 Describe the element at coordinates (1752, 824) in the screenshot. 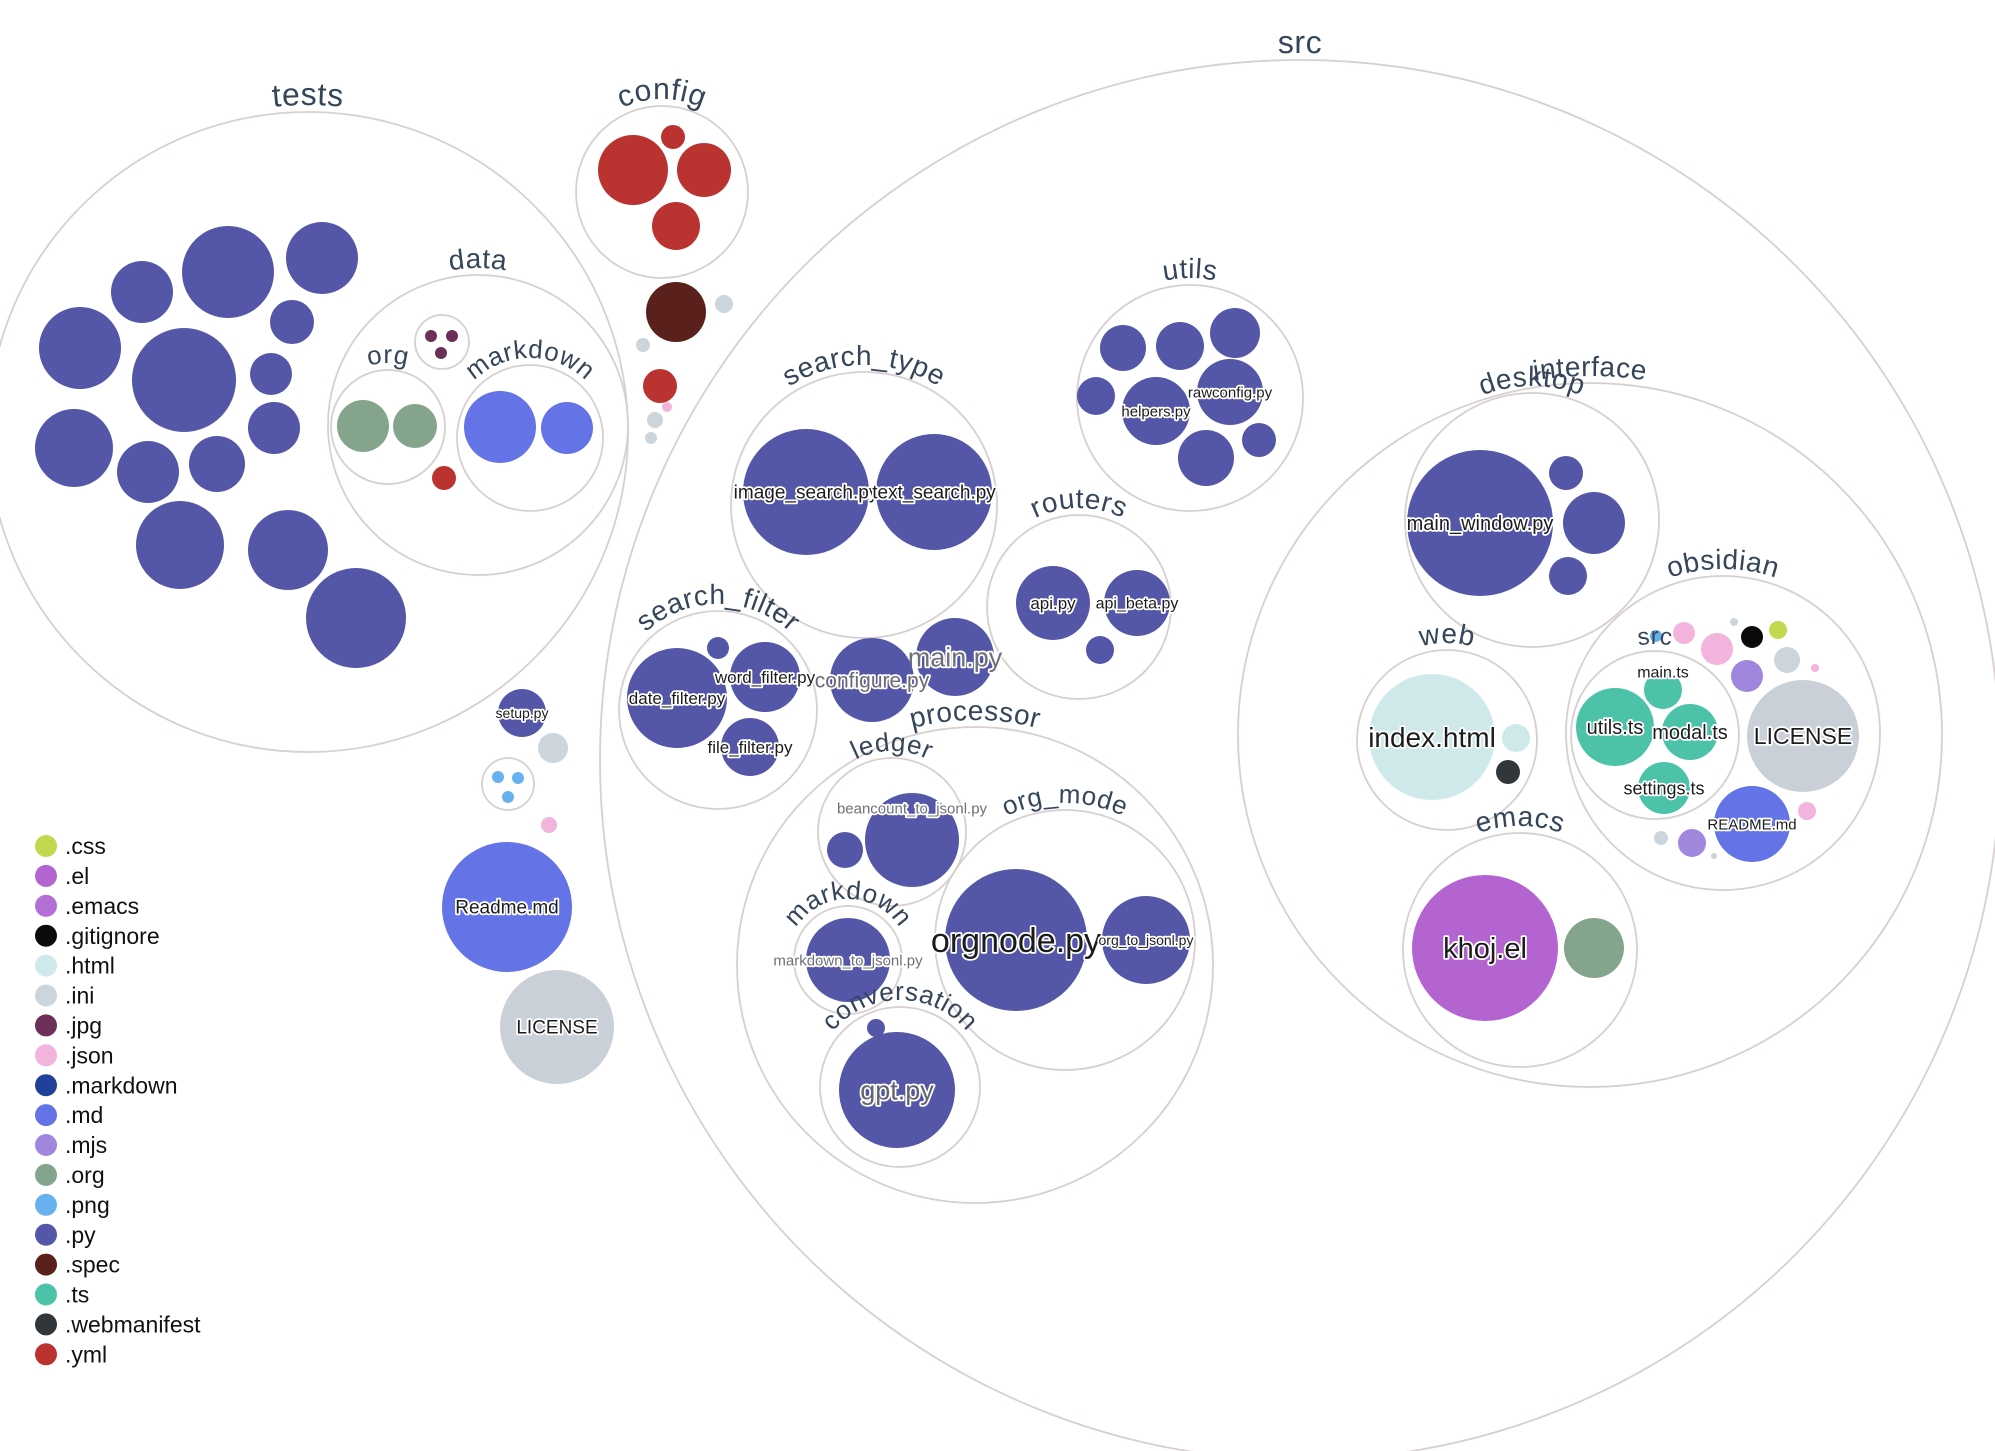

I see `file-circle-README.md` at that location.